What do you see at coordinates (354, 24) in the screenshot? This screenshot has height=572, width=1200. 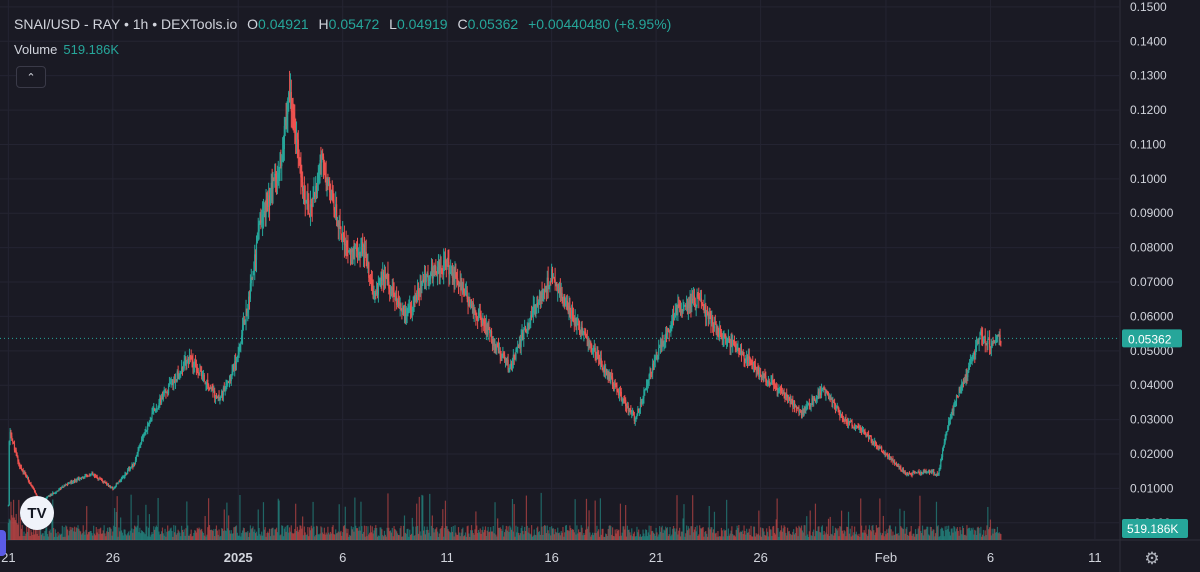 I see `high-value: 0.05472` at bounding box center [354, 24].